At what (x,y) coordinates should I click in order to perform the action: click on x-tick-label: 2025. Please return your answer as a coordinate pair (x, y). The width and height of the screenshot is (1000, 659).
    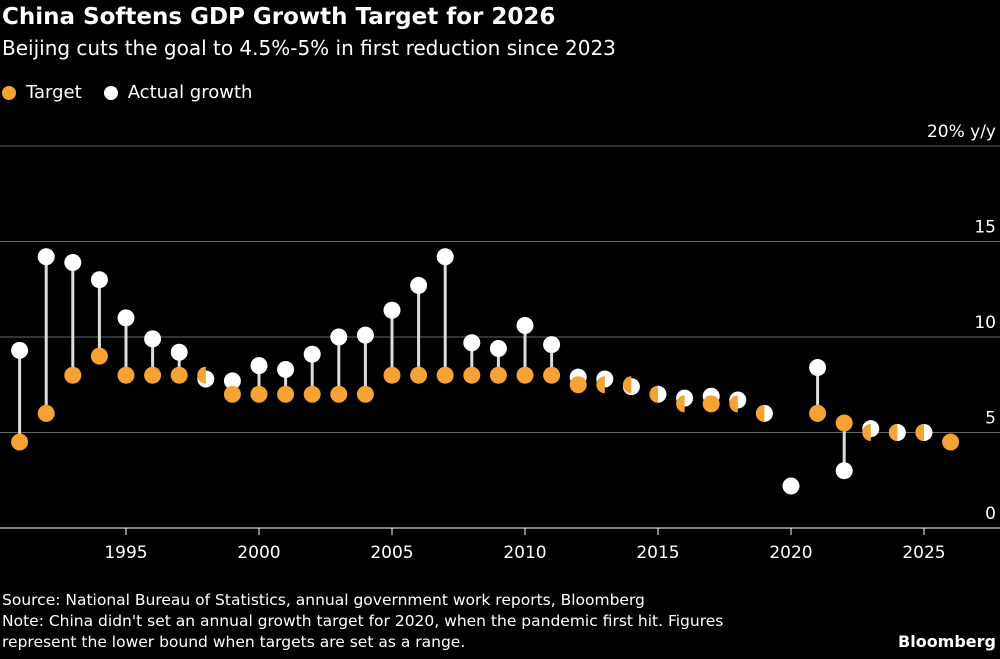
    Looking at the image, I should click on (923, 553).